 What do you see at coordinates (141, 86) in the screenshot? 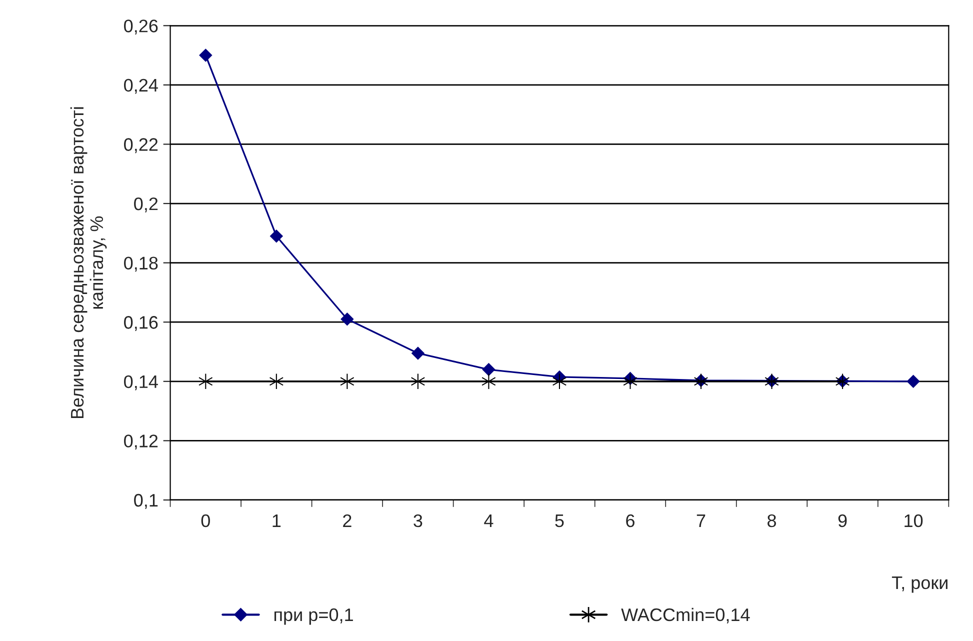
I see `y-tick-label: 0,24` at bounding box center [141, 86].